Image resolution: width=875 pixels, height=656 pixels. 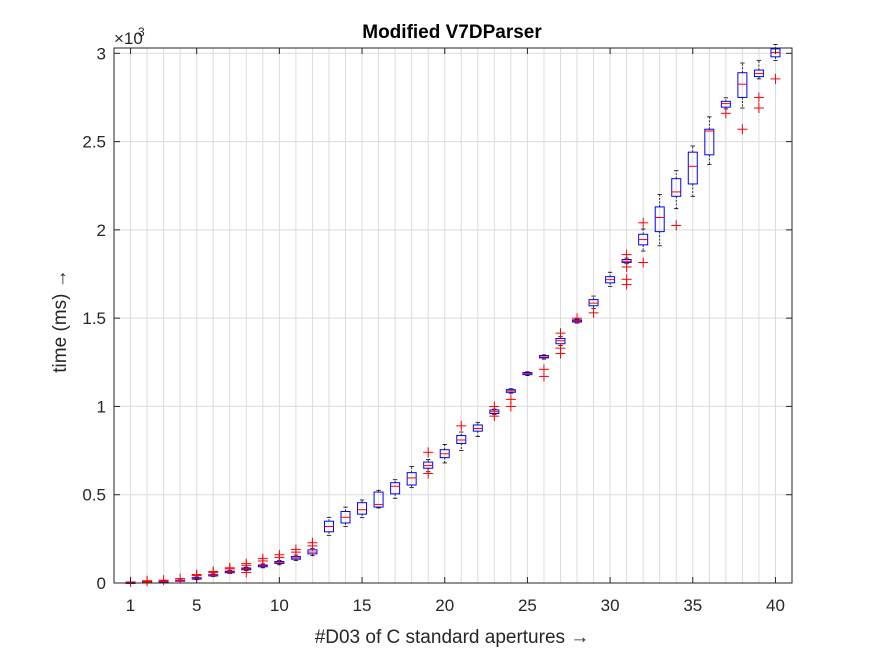 I want to click on x-tick-label: 10, so click(x=279, y=605).